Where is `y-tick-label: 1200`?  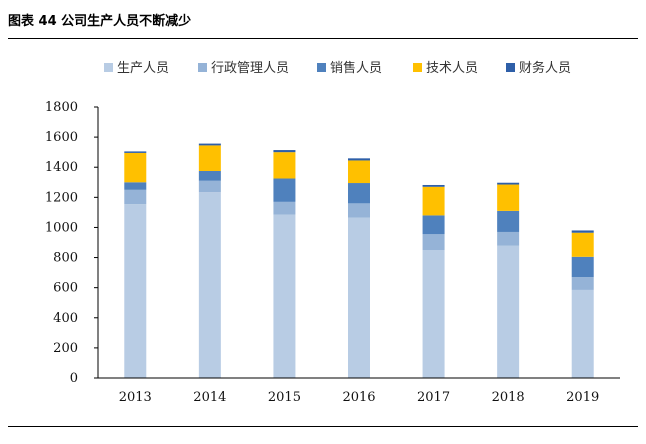
y-tick-label: 1200 is located at coordinates (61, 197).